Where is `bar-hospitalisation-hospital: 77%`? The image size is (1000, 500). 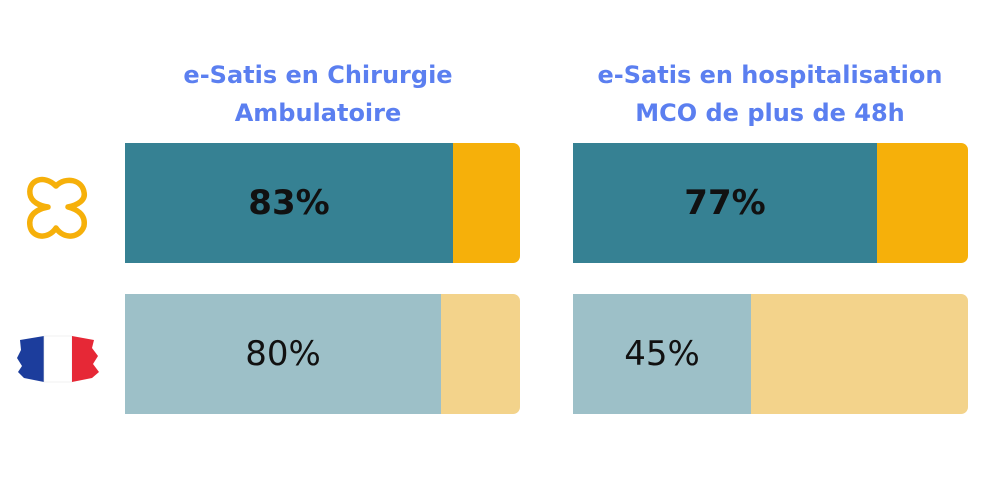 bar-hospitalisation-hospital: 77% is located at coordinates (770, 203).